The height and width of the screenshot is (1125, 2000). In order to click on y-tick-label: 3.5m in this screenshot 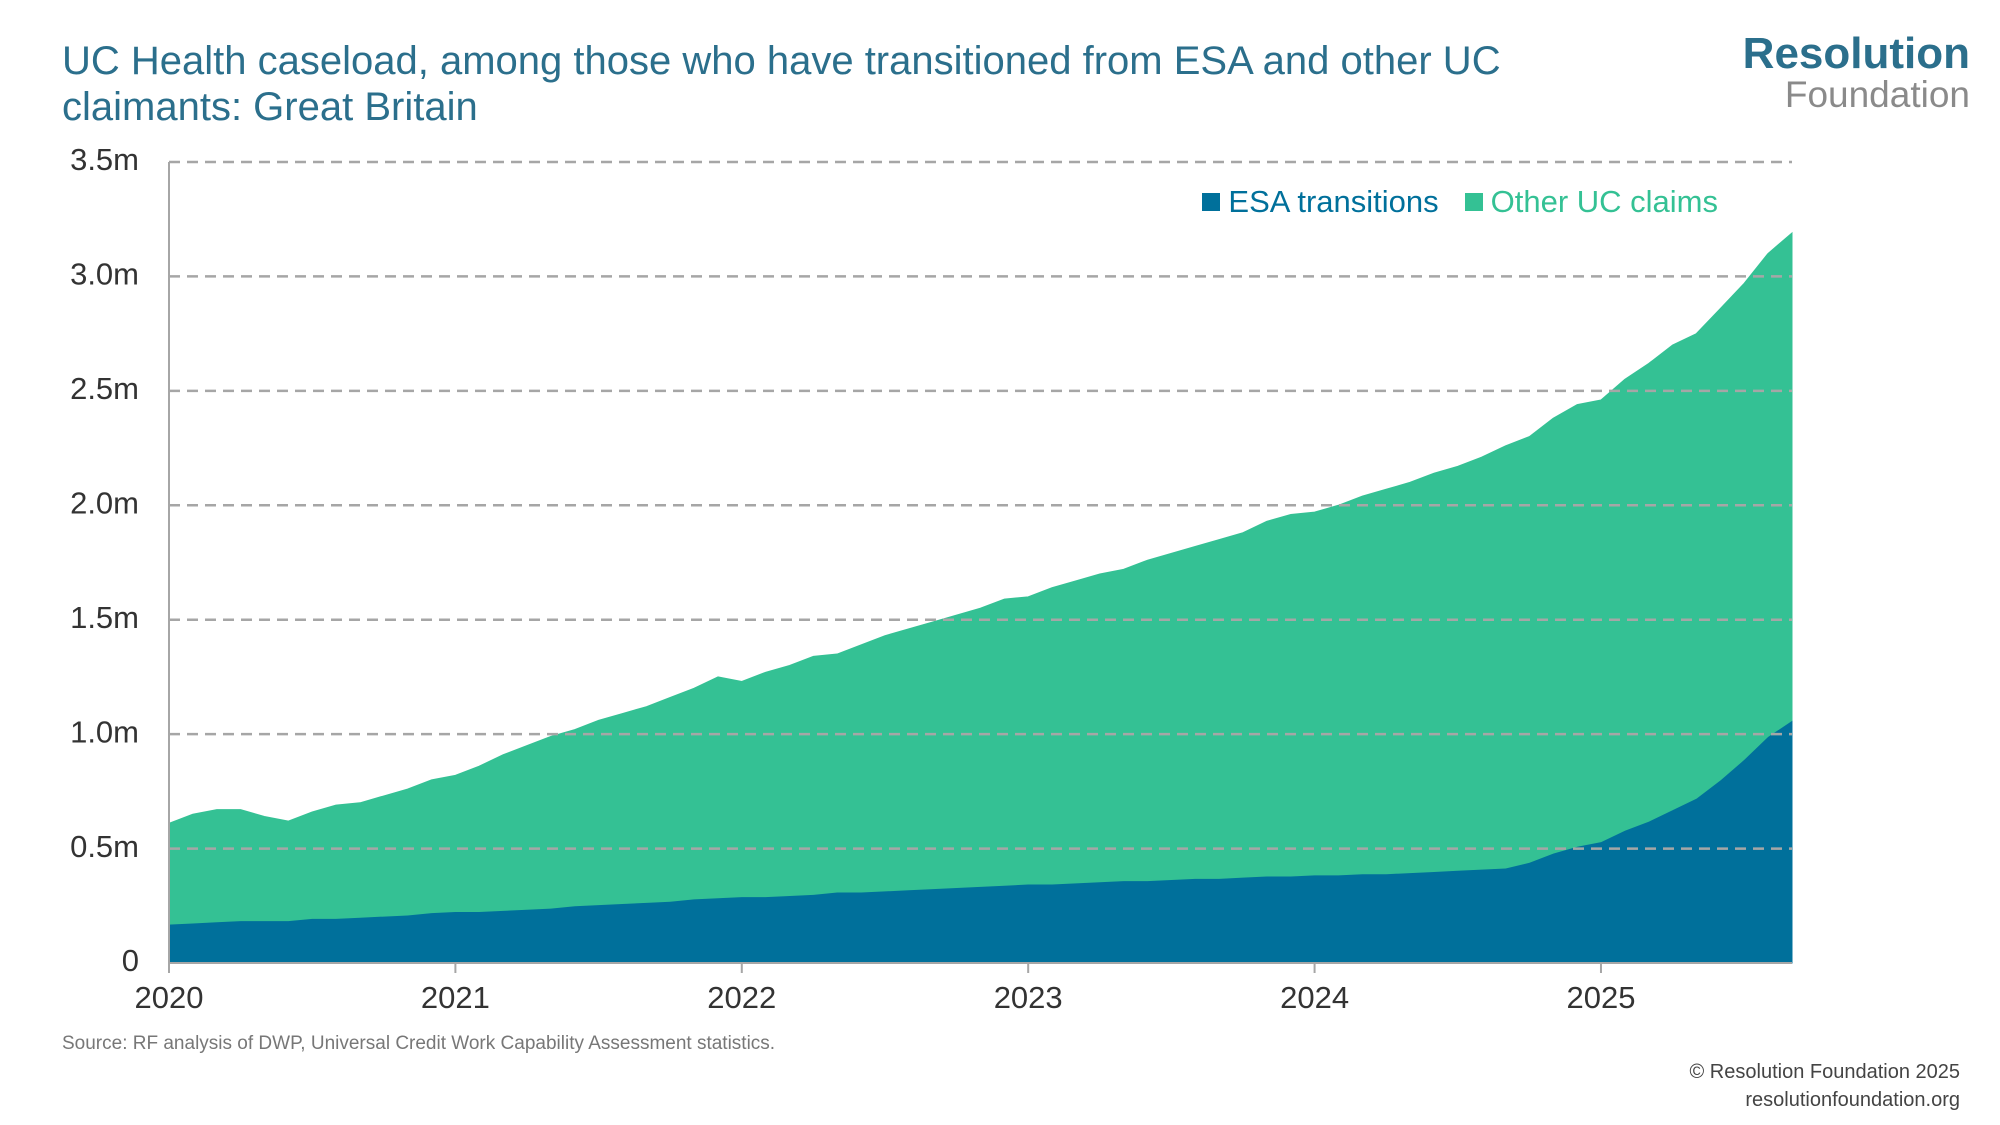, I will do `click(104, 159)`.